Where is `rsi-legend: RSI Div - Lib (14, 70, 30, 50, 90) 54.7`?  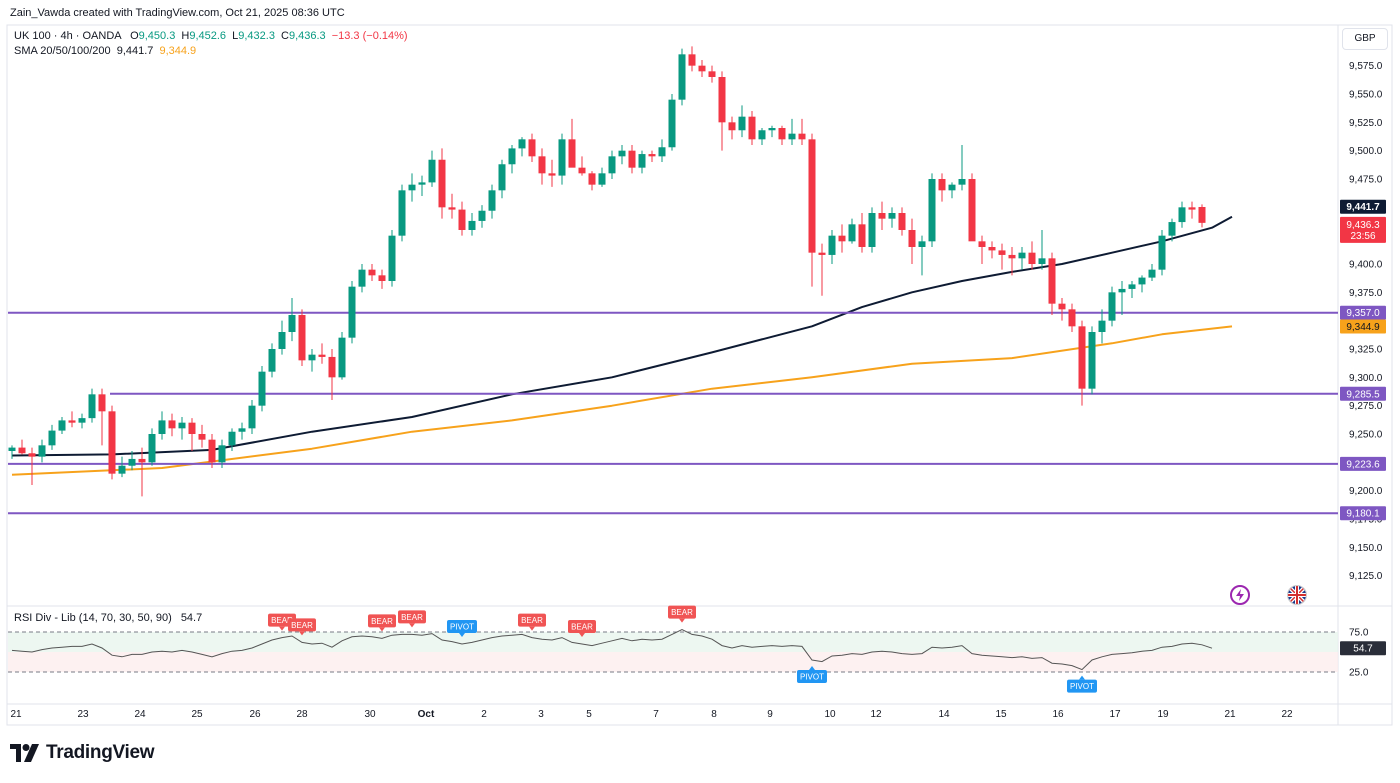
rsi-legend: RSI Div - Lib (14, 70, 30, 50, 90) 54.7 is located at coordinates (108, 618).